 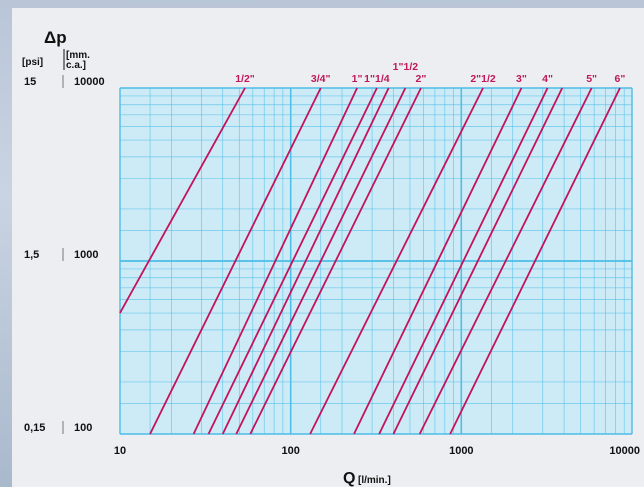 I want to click on series-label: 1/2", so click(x=245, y=79).